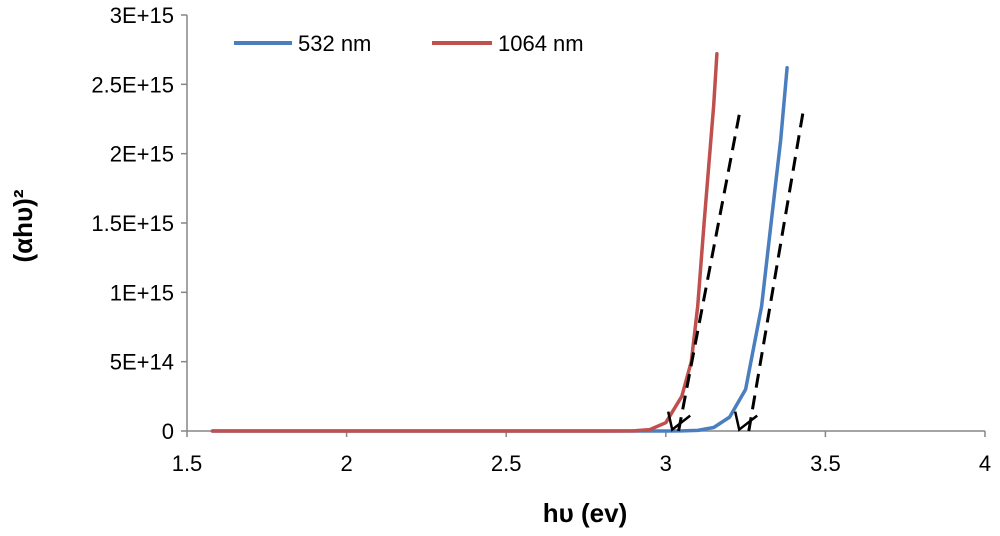 Image resolution: width=1000 pixels, height=536 pixels. Describe the element at coordinates (581, 453) in the screenshot. I see `x-axis: 1.5 2 2.5 3 3.5 4` at that location.